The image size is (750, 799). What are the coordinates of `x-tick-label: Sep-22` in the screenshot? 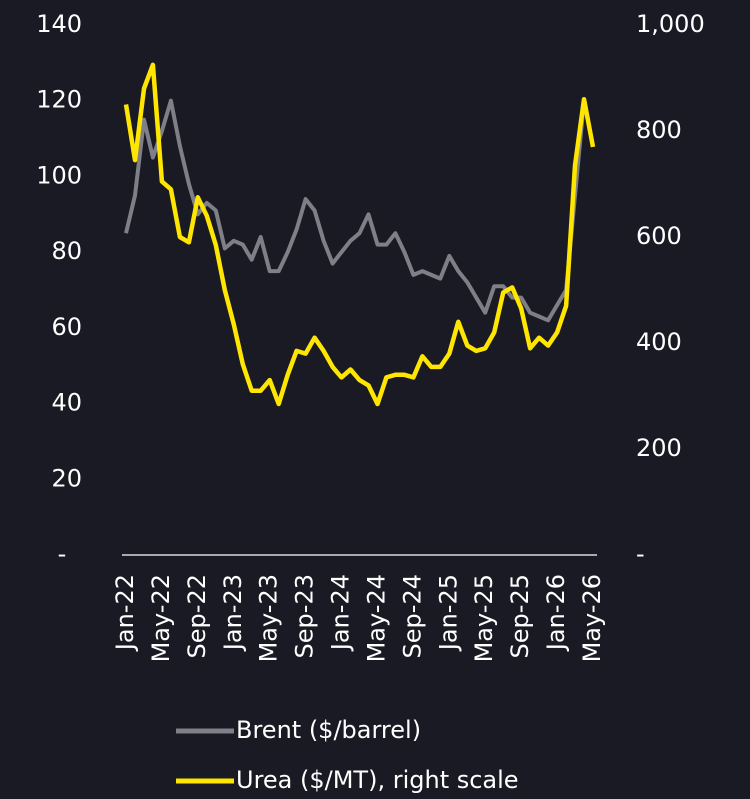 It's located at (197, 616).